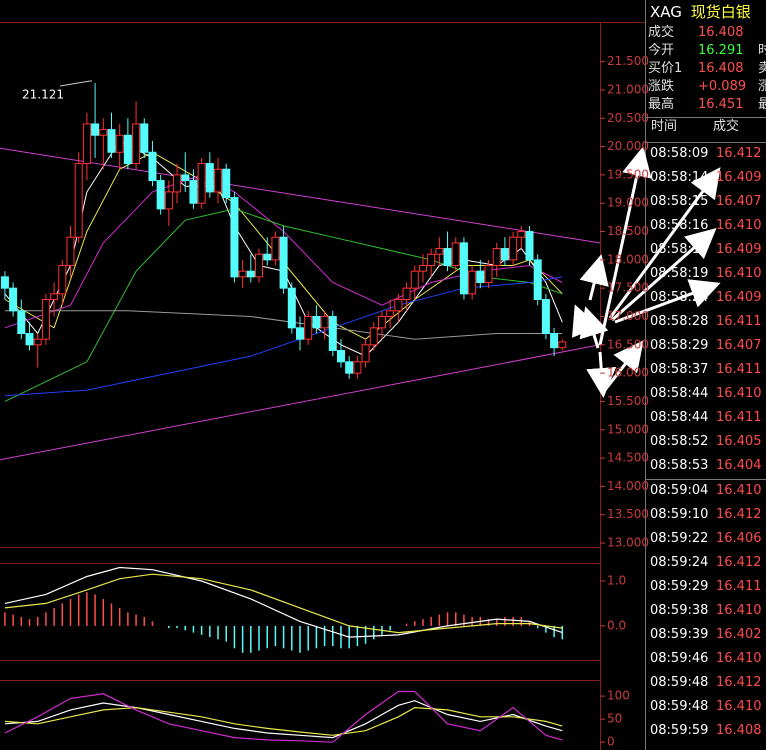  What do you see at coordinates (666, 12) in the screenshot?
I see `symbol: XAG` at bounding box center [666, 12].